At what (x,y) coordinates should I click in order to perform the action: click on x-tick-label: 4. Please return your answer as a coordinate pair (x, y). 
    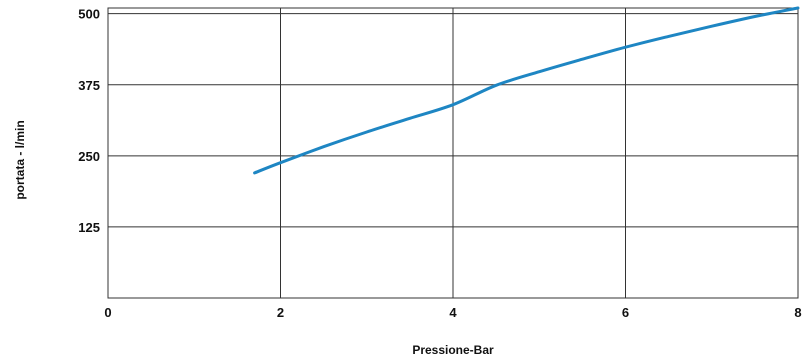
    Looking at the image, I should click on (453, 312).